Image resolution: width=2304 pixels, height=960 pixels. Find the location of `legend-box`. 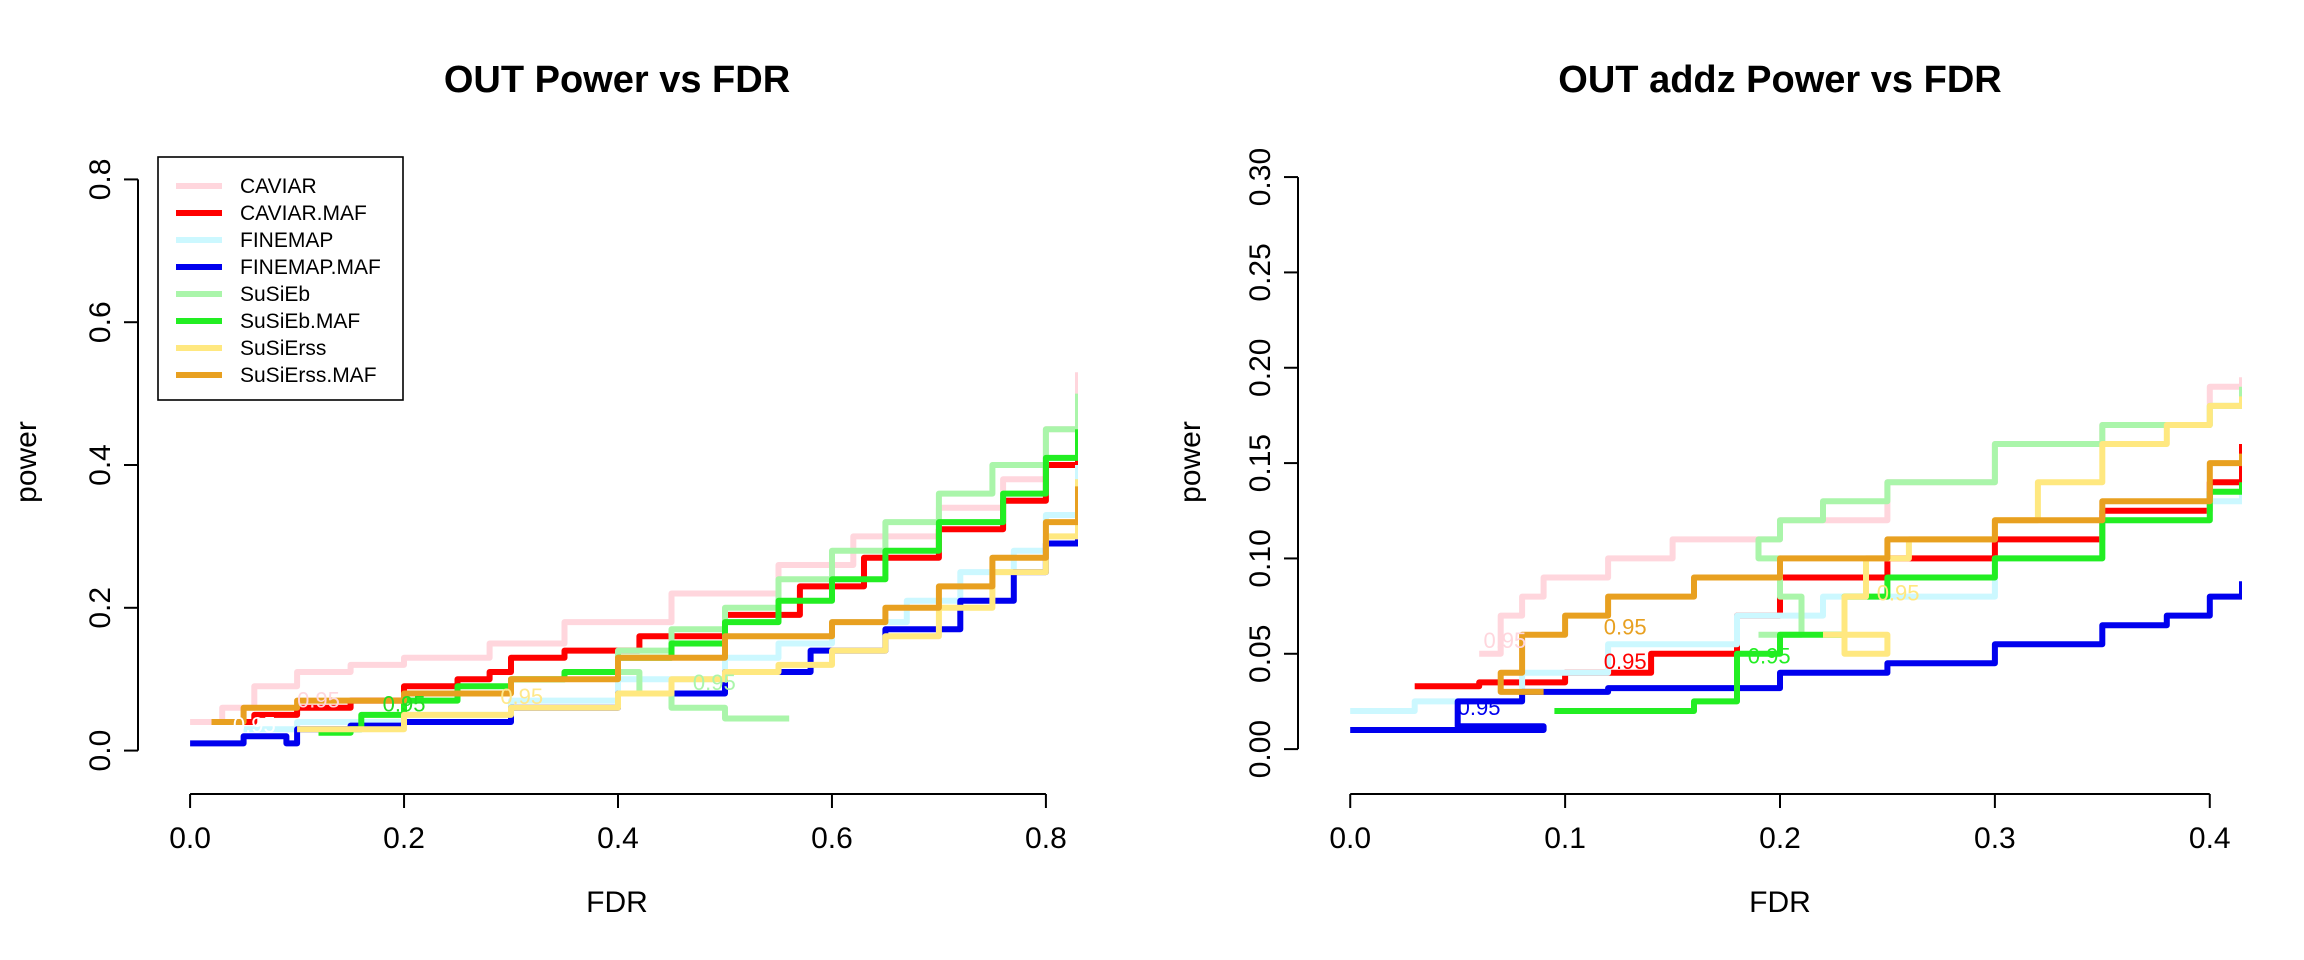

legend-box is located at coordinates (280, 278).